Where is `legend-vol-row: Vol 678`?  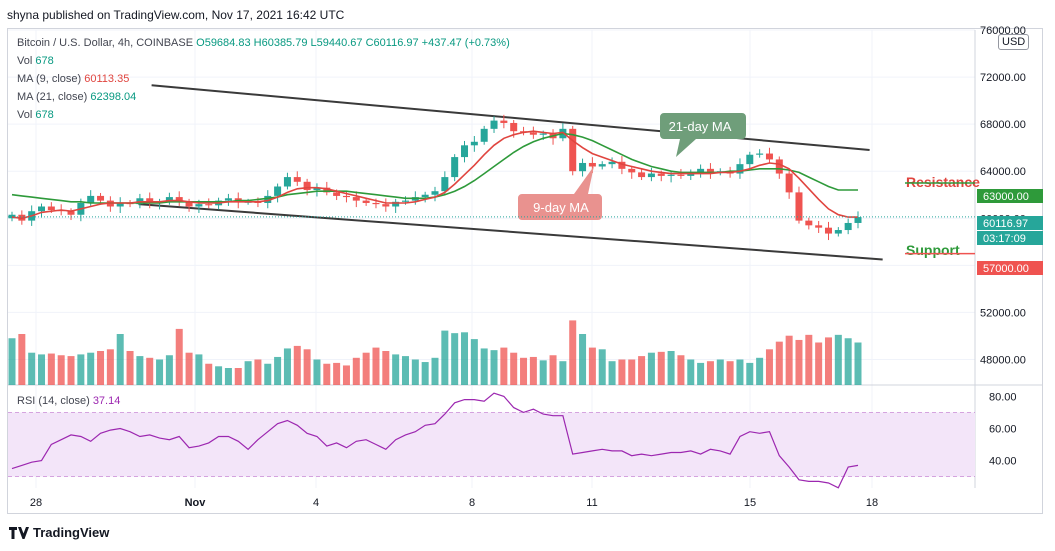
legend-vol-row: Vol 678 is located at coordinates (263, 61).